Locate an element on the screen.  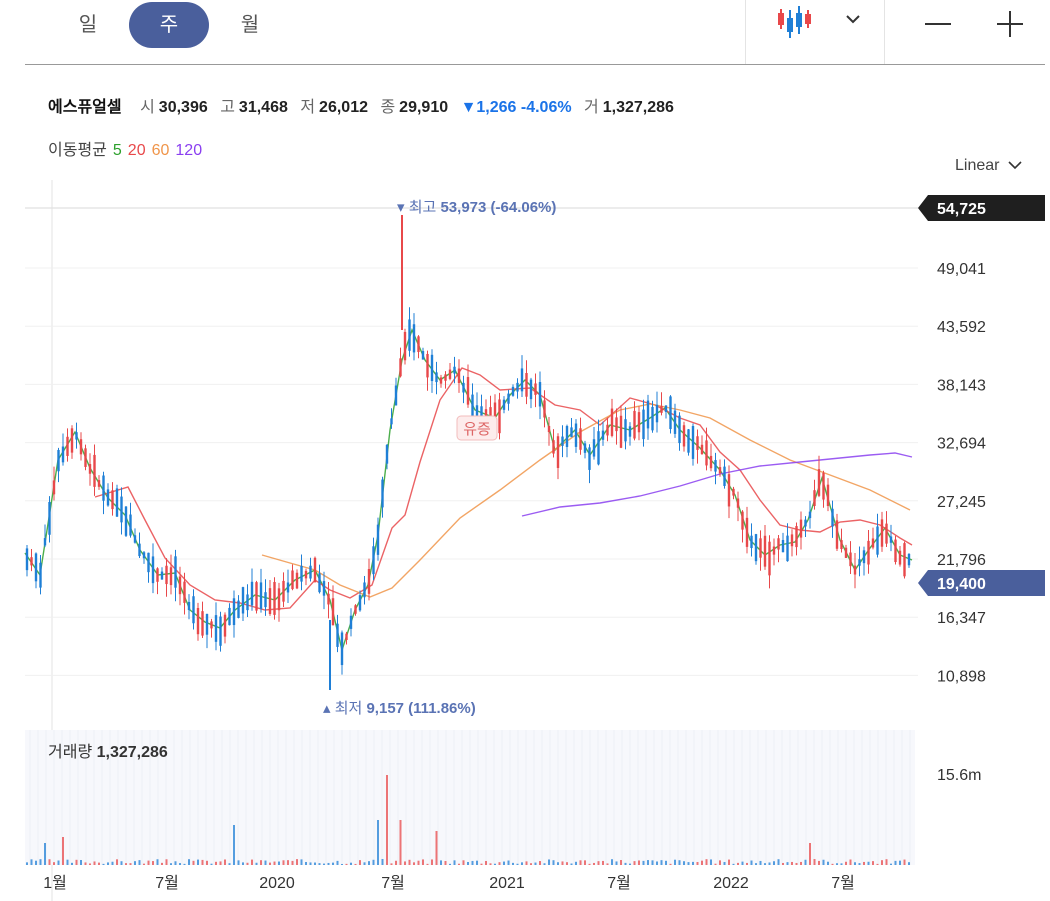
ma120-line is located at coordinates (717, 484).